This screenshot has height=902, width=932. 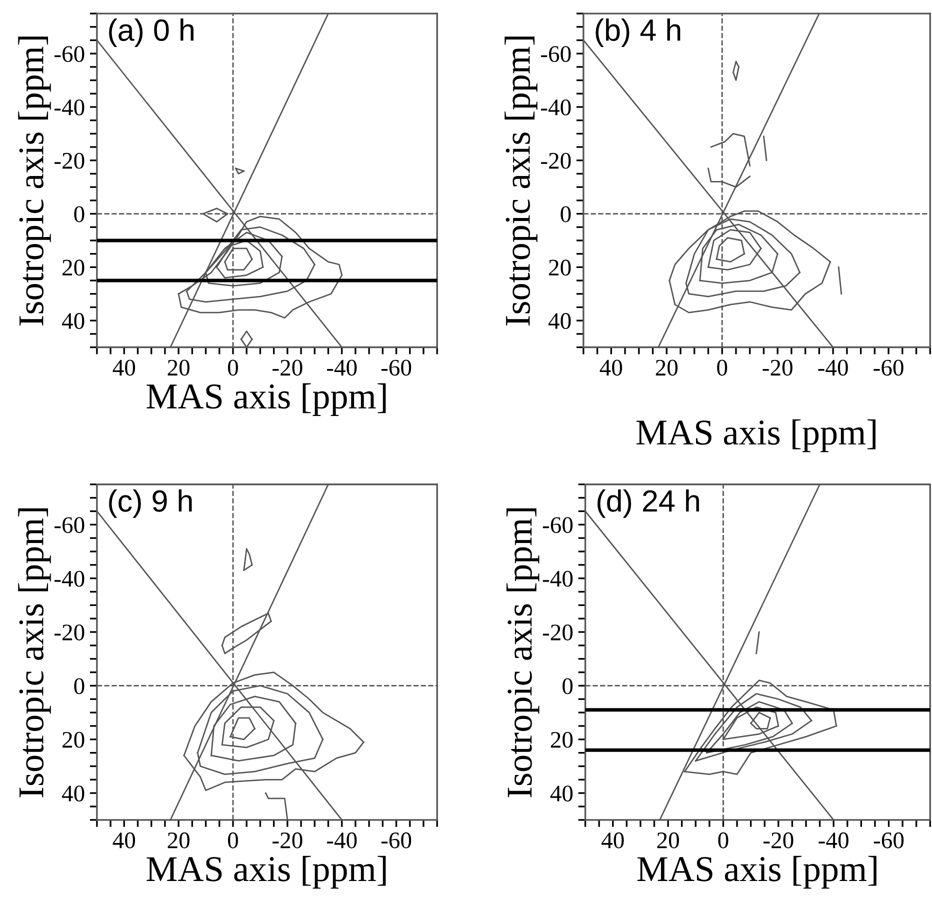 What do you see at coordinates (151, 33) in the screenshot?
I see `chart-title: (a) 0 h` at bounding box center [151, 33].